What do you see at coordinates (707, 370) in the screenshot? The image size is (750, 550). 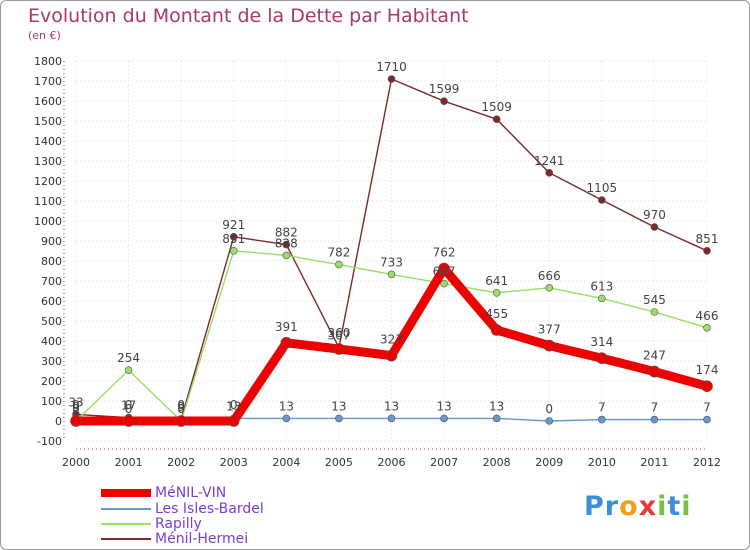 I see `data-label-menil-vin: 174` at bounding box center [707, 370].